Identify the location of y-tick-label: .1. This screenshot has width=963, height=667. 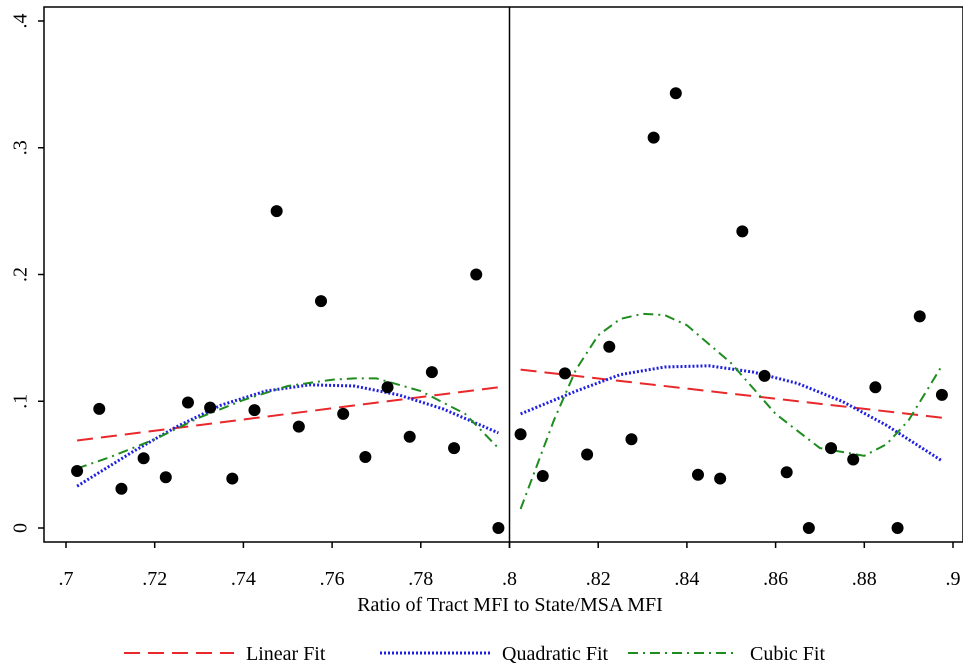
(21, 401).